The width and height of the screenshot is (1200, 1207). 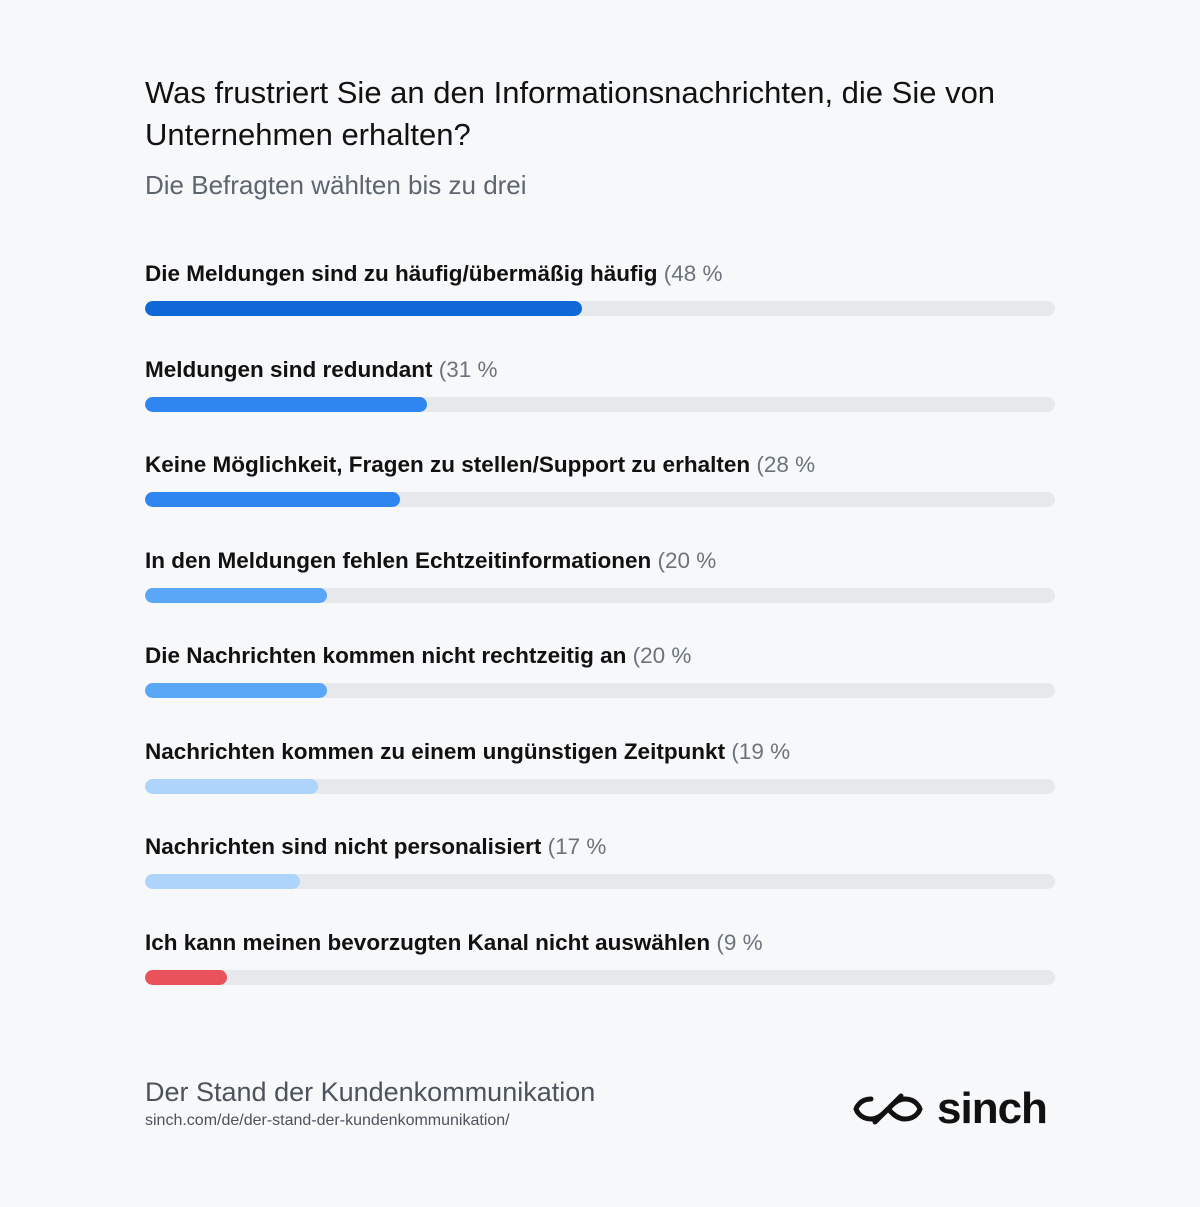 What do you see at coordinates (888, 1109) in the screenshot?
I see `sinch-infinity-icon` at bounding box center [888, 1109].